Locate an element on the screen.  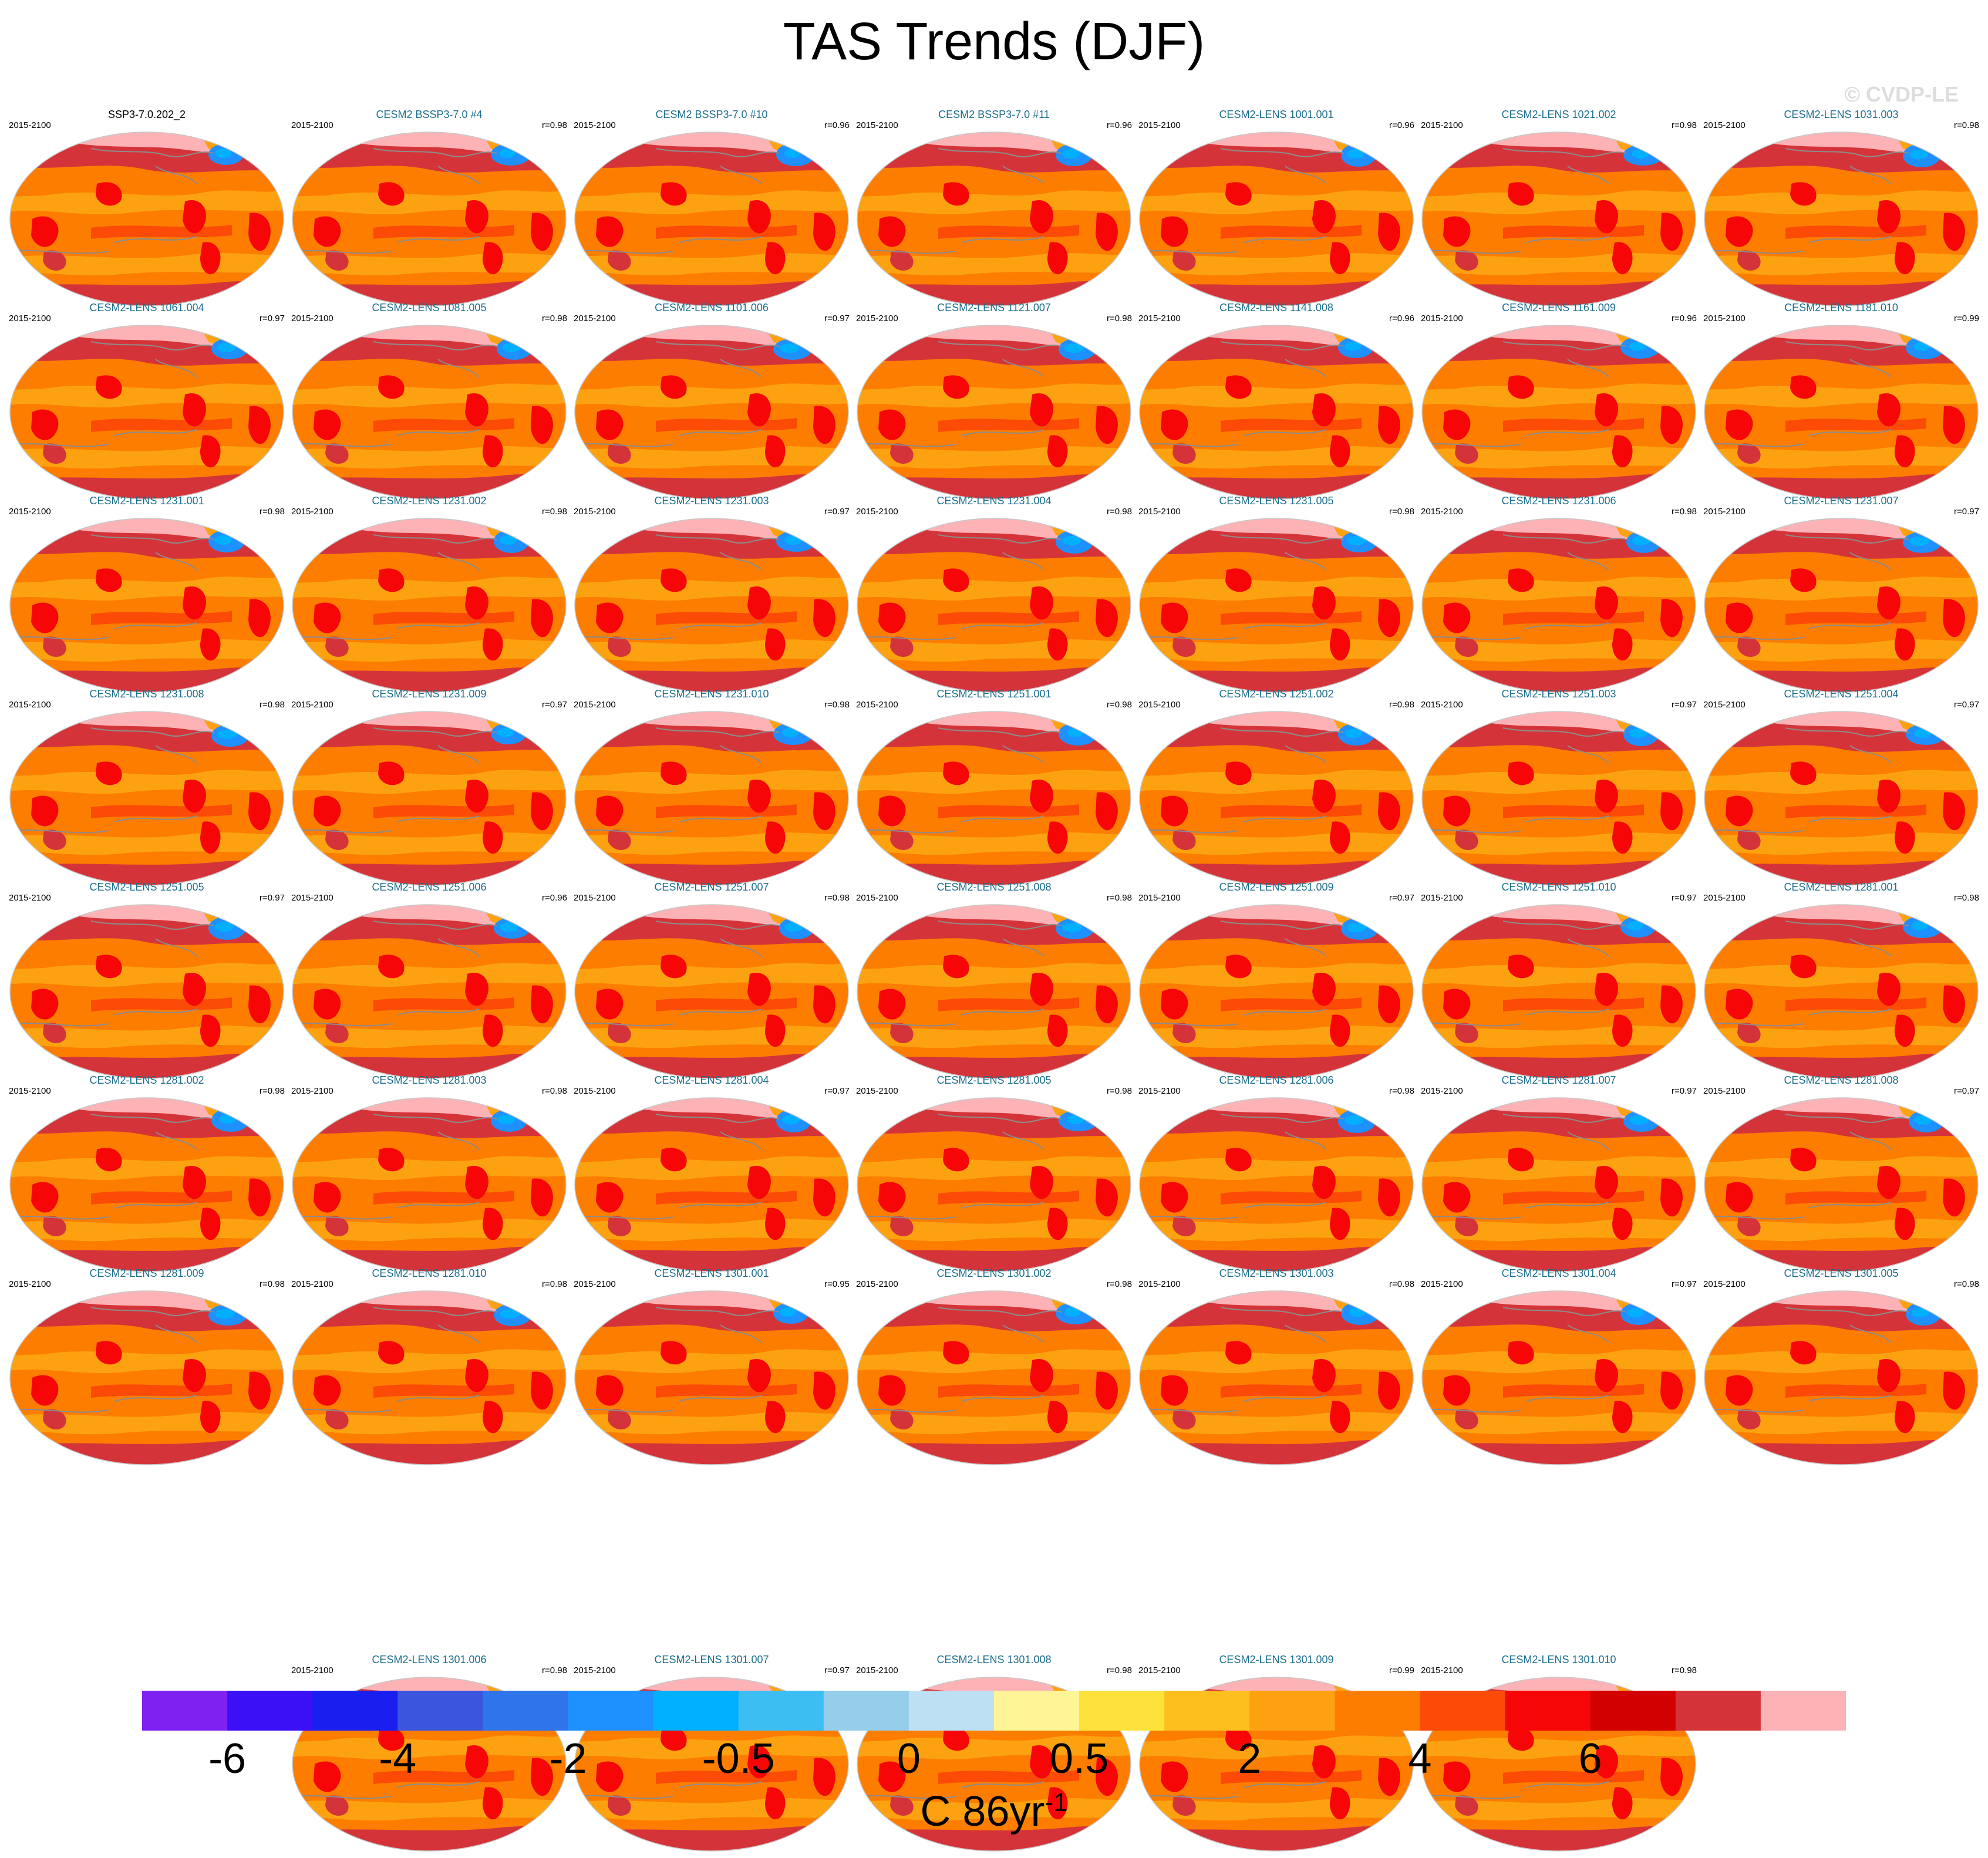
map-panel: 2015-2100 CESM2-LENS 1231.004 r=0.98 is located at coordinates (994, 594).